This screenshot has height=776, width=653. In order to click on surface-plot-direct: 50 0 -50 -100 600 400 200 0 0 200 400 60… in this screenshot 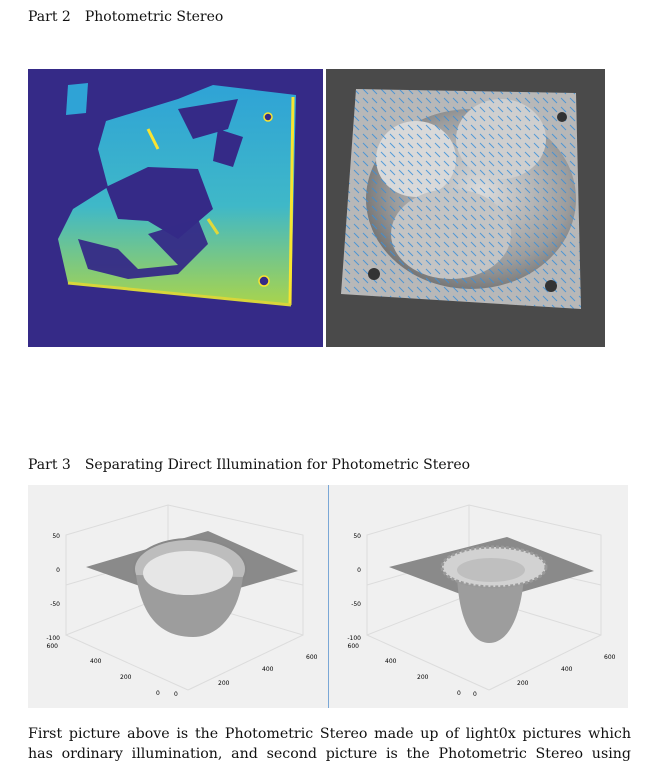, I will do `click(478, 596)`.